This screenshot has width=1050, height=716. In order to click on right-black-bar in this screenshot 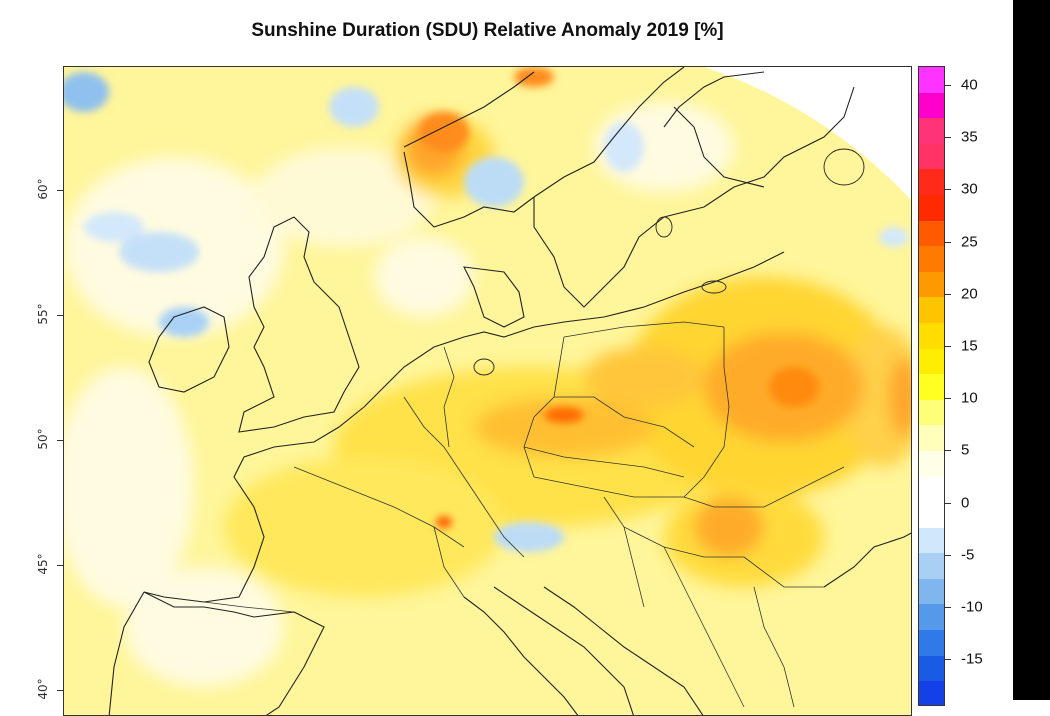, I will do `click(1031, 350)`.